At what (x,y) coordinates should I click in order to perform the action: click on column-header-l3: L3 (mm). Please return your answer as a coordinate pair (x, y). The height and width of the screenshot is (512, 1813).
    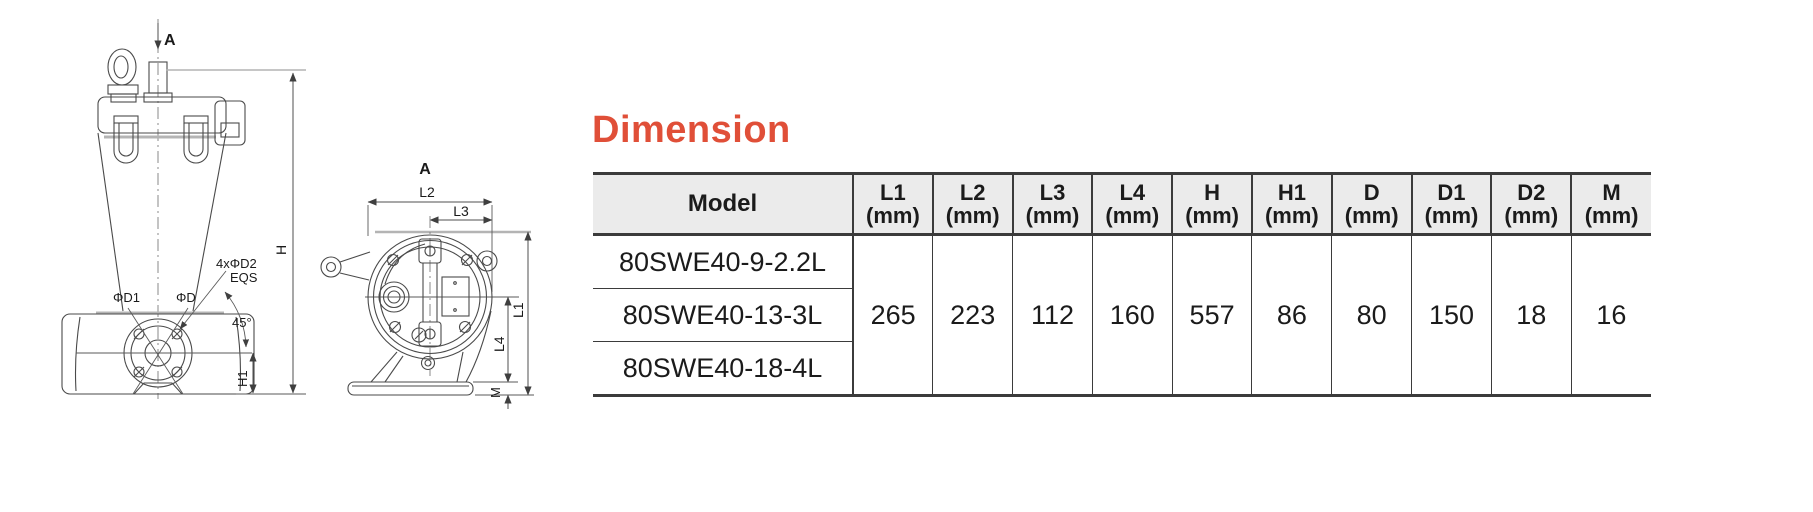
    Looking at the image, I should click on (1052, 204).